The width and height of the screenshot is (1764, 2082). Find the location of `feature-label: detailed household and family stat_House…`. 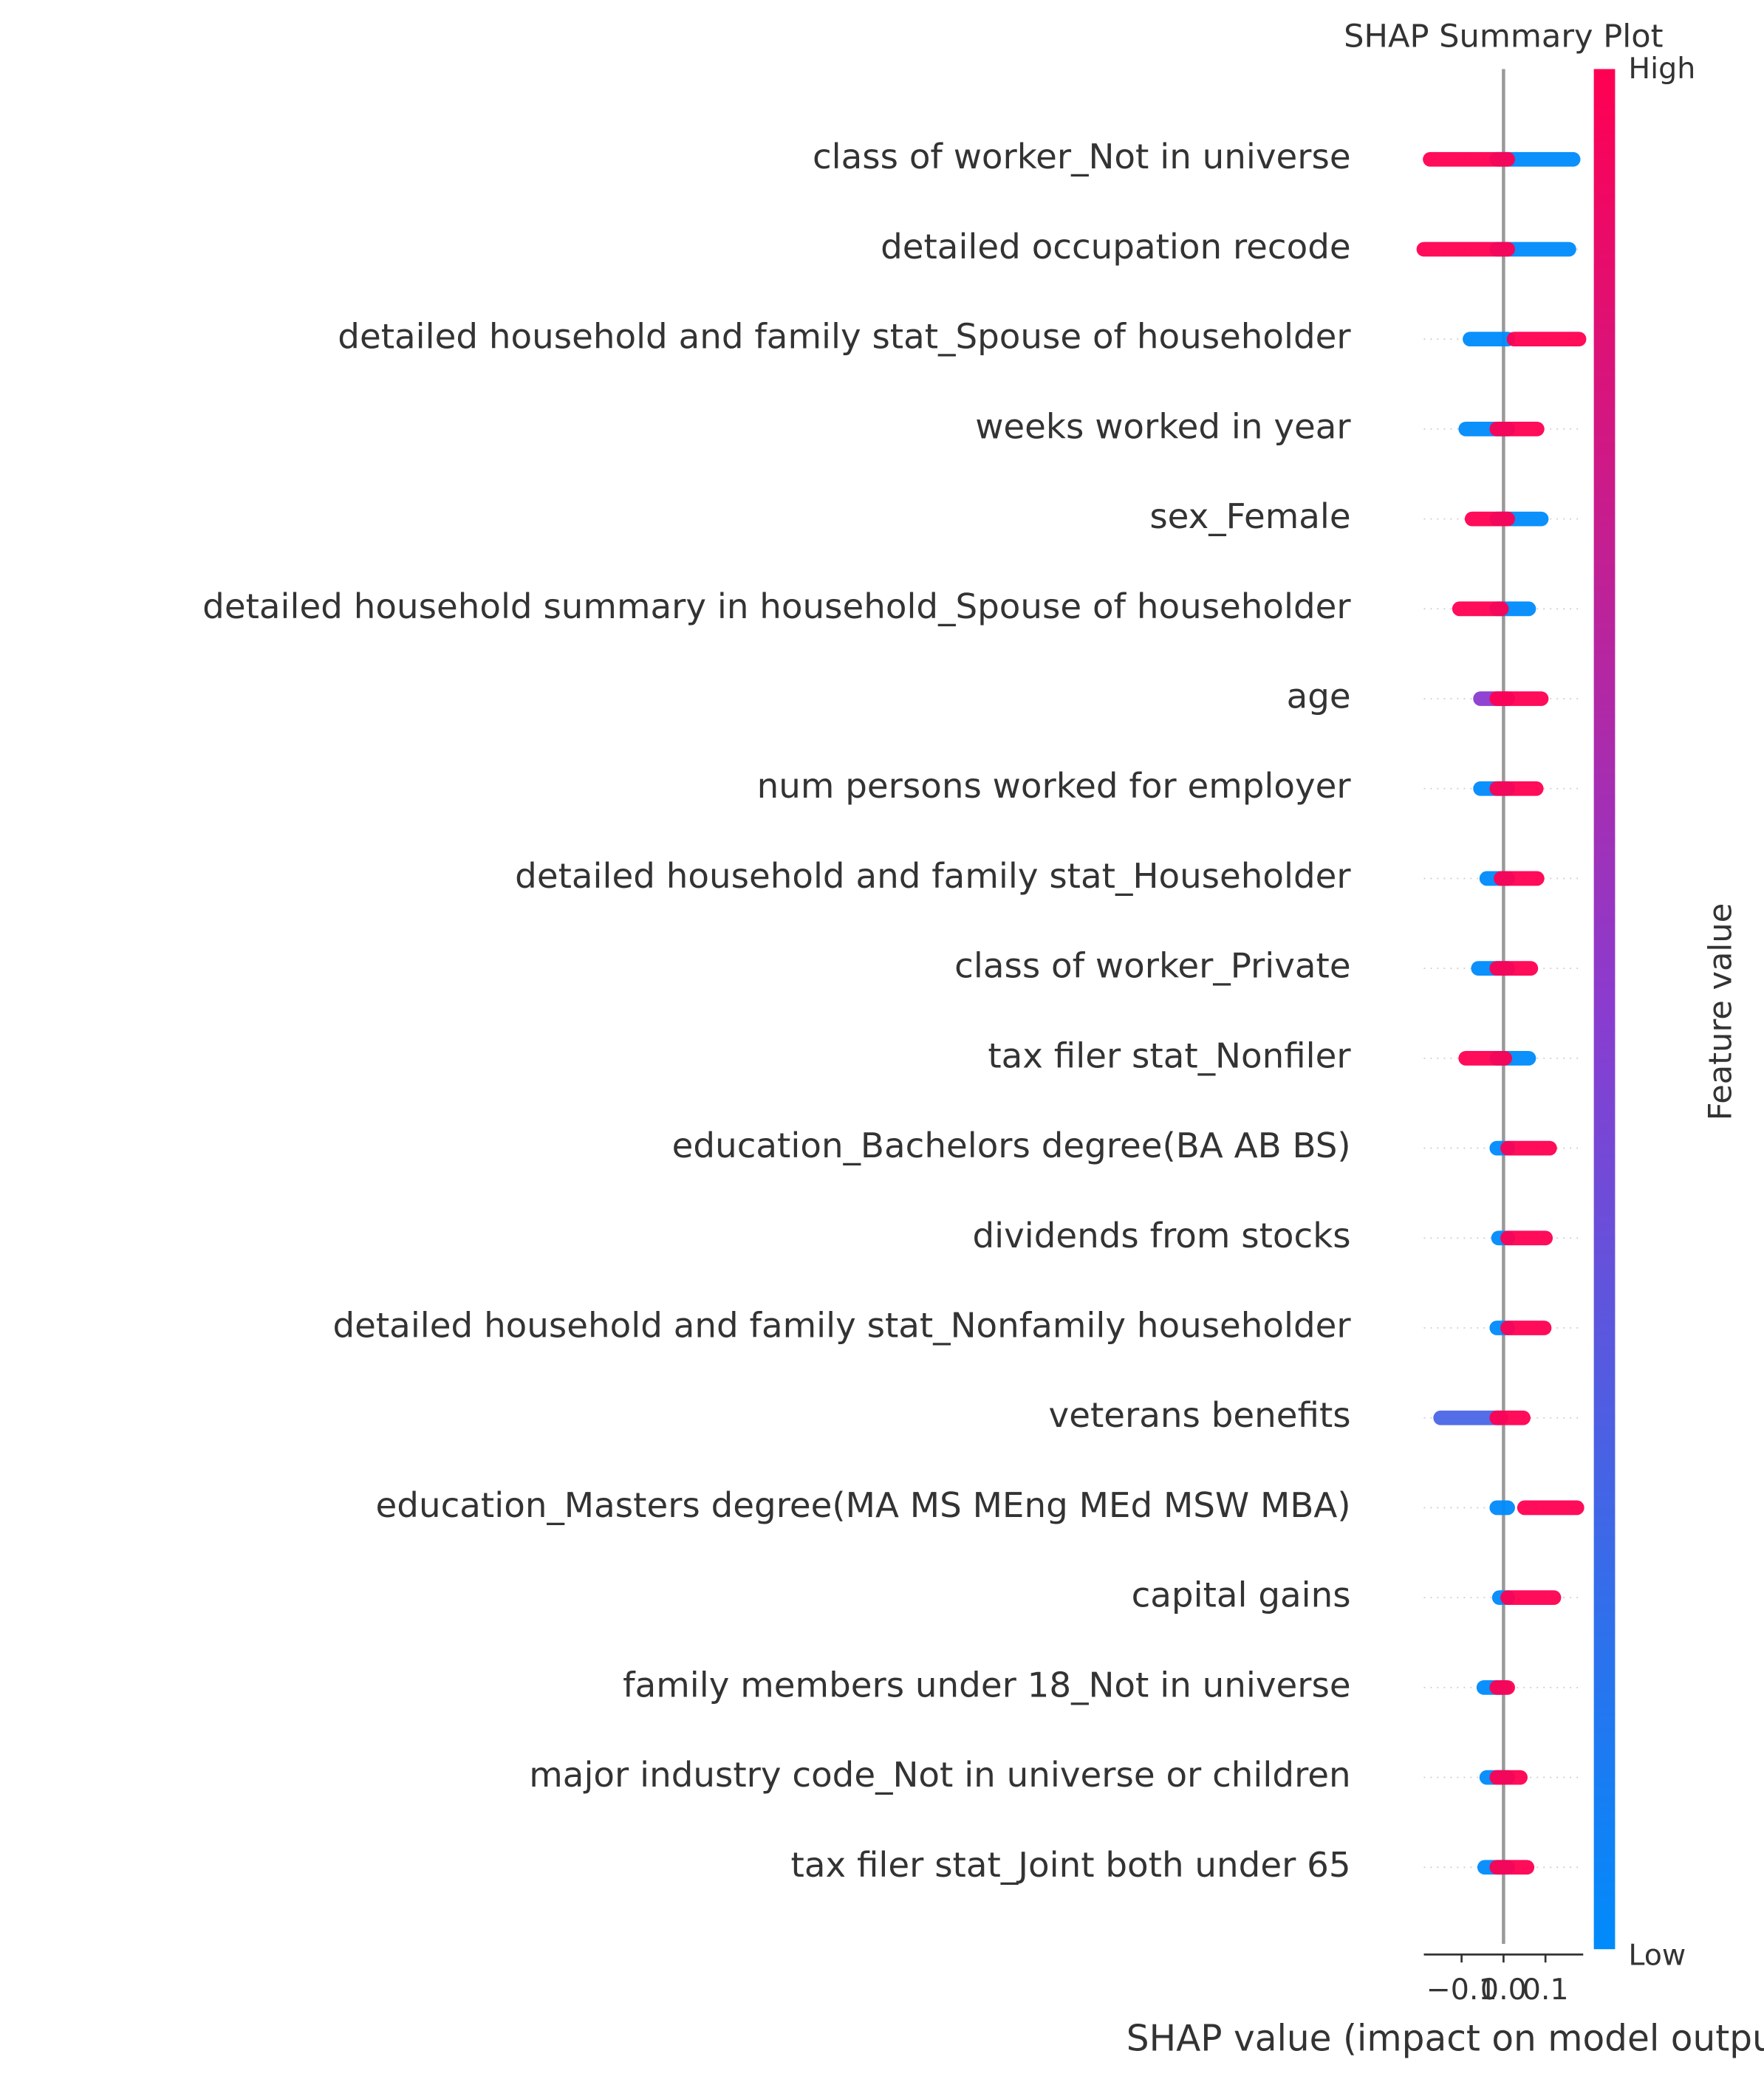

feature-label: detailed household and family stat_House… is located at coordinates (933, 877).